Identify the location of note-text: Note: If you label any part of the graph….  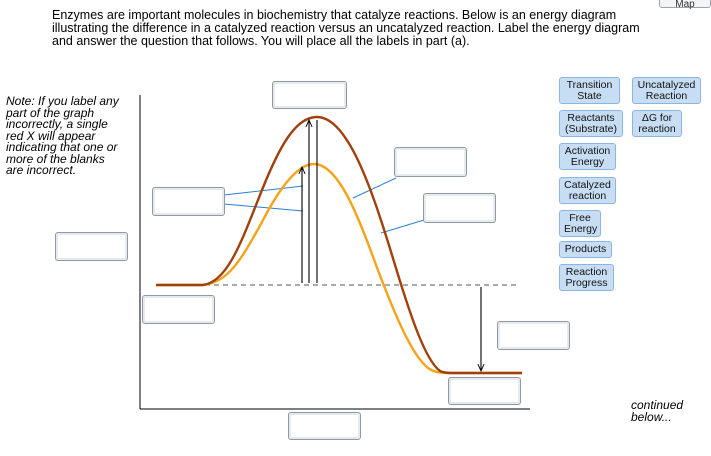
(70, 135).